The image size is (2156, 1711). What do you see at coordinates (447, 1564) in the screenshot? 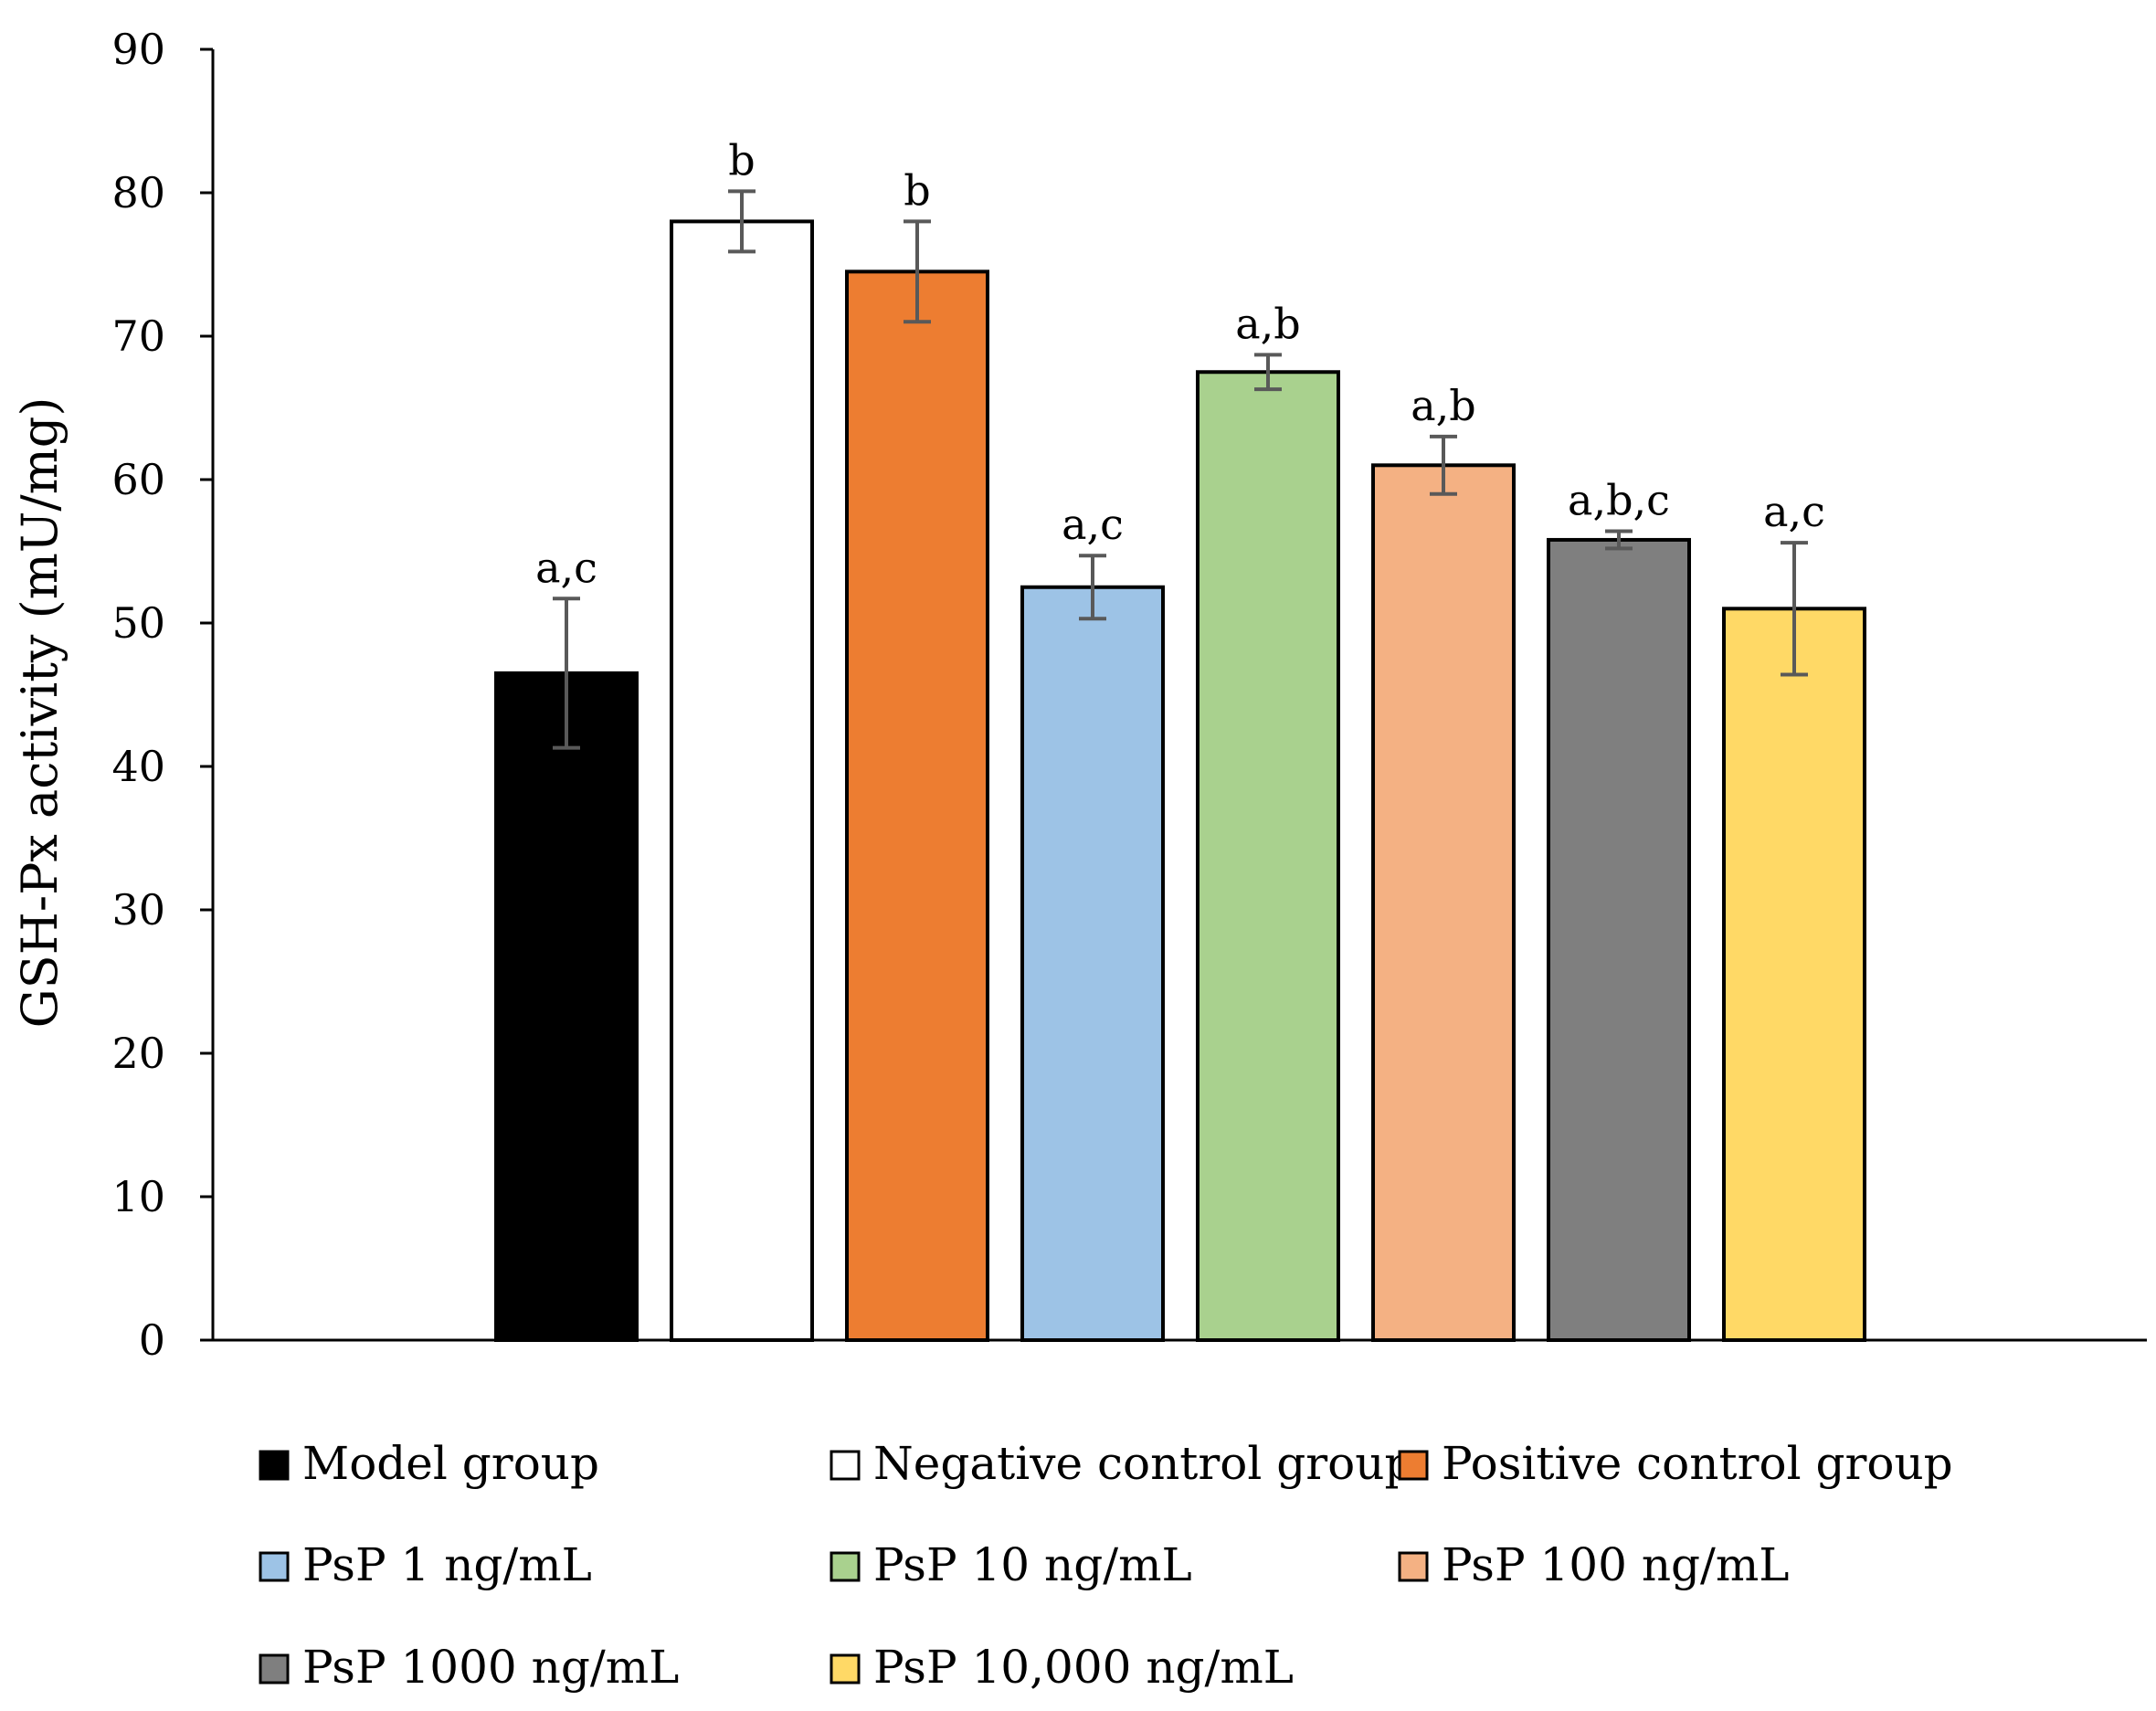
I see `legend-label: PsP 1 ng/mL` at bounding box center [447, 1564].